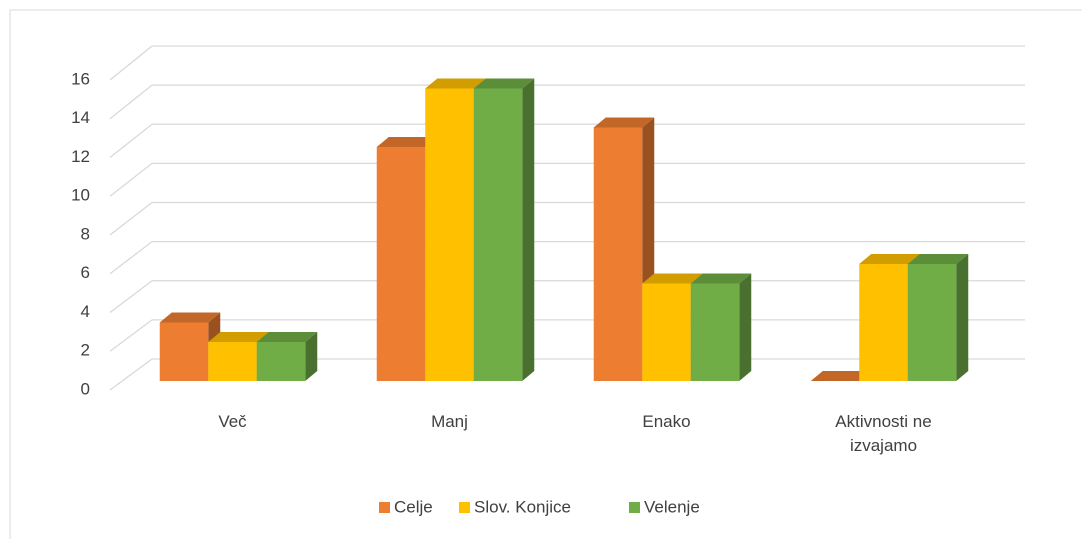 The height and width of the screenshot is (539, 1082). Describe the element at coordinates (85, 350) in the screenshot. I see `y-tick-label: 2` at that location.